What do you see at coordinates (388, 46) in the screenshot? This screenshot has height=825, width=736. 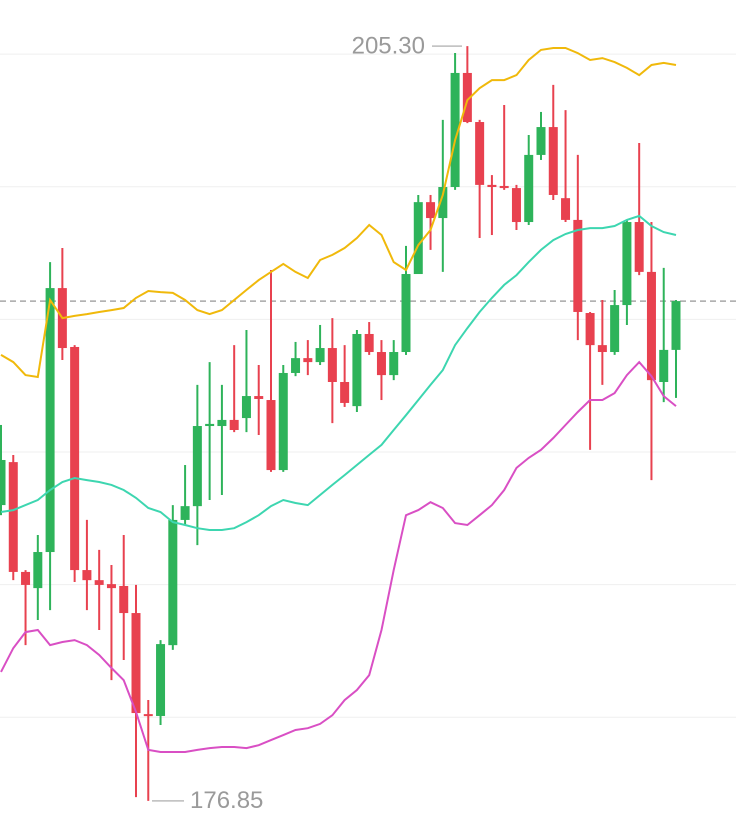 I see `max-label: 205.30` at bounding box center [388, 46].